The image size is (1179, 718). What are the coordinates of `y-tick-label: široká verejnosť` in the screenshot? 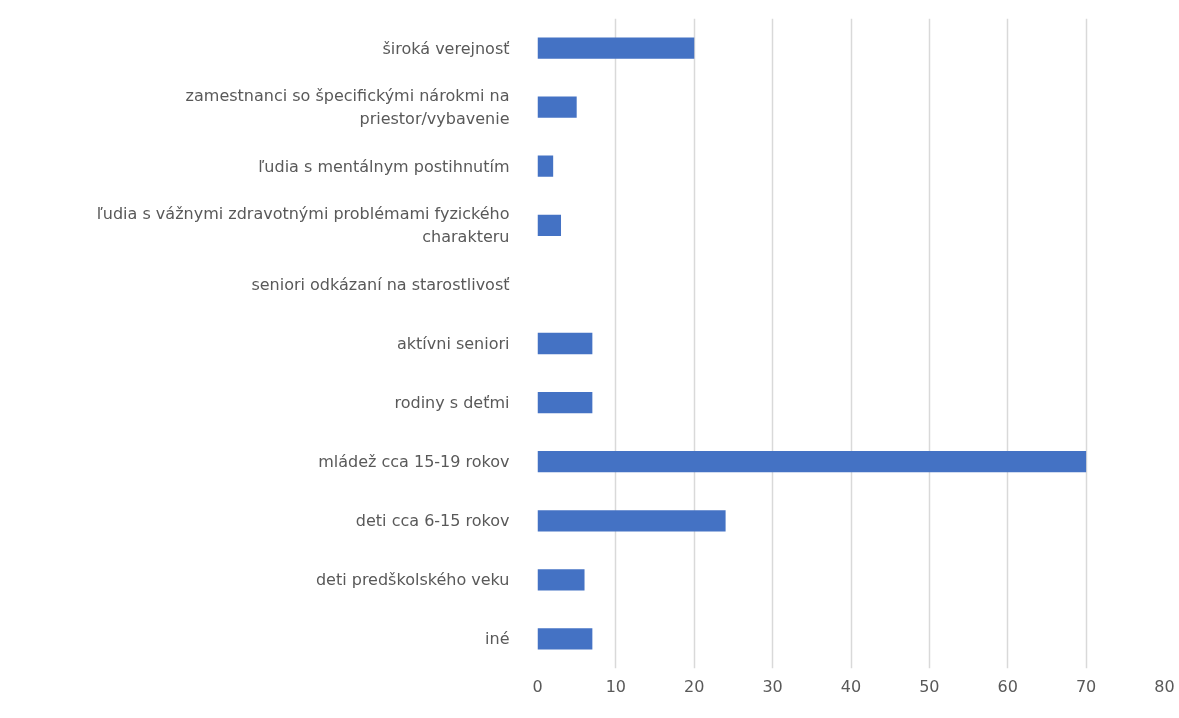 It's located at (446, 48).